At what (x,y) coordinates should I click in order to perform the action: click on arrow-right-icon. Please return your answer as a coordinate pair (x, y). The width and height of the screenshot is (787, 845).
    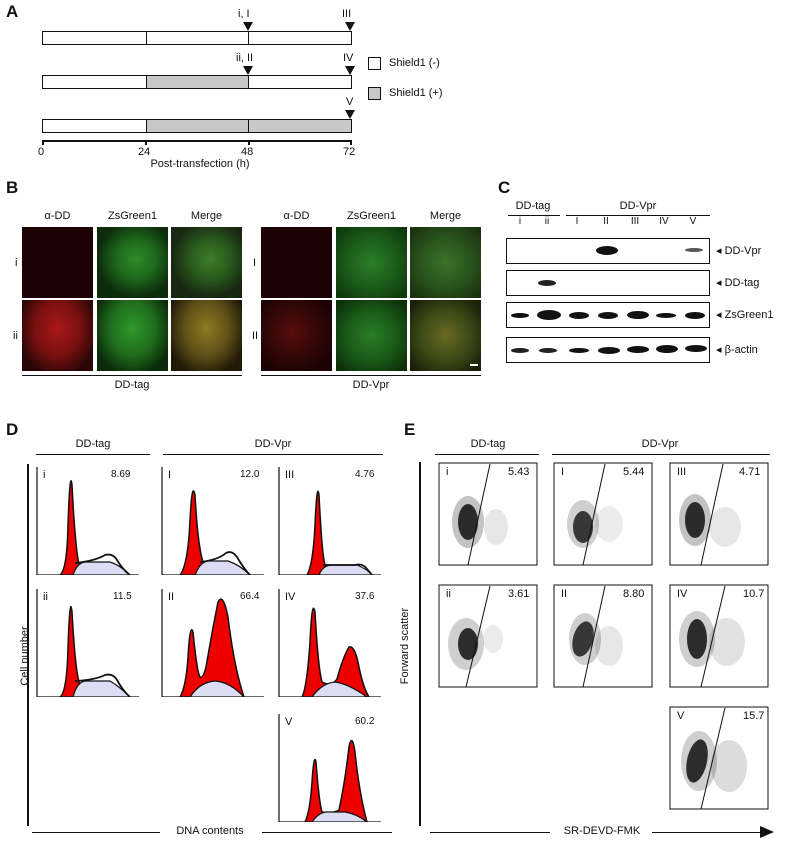
    Looking at the image, I should click on (767, 832).